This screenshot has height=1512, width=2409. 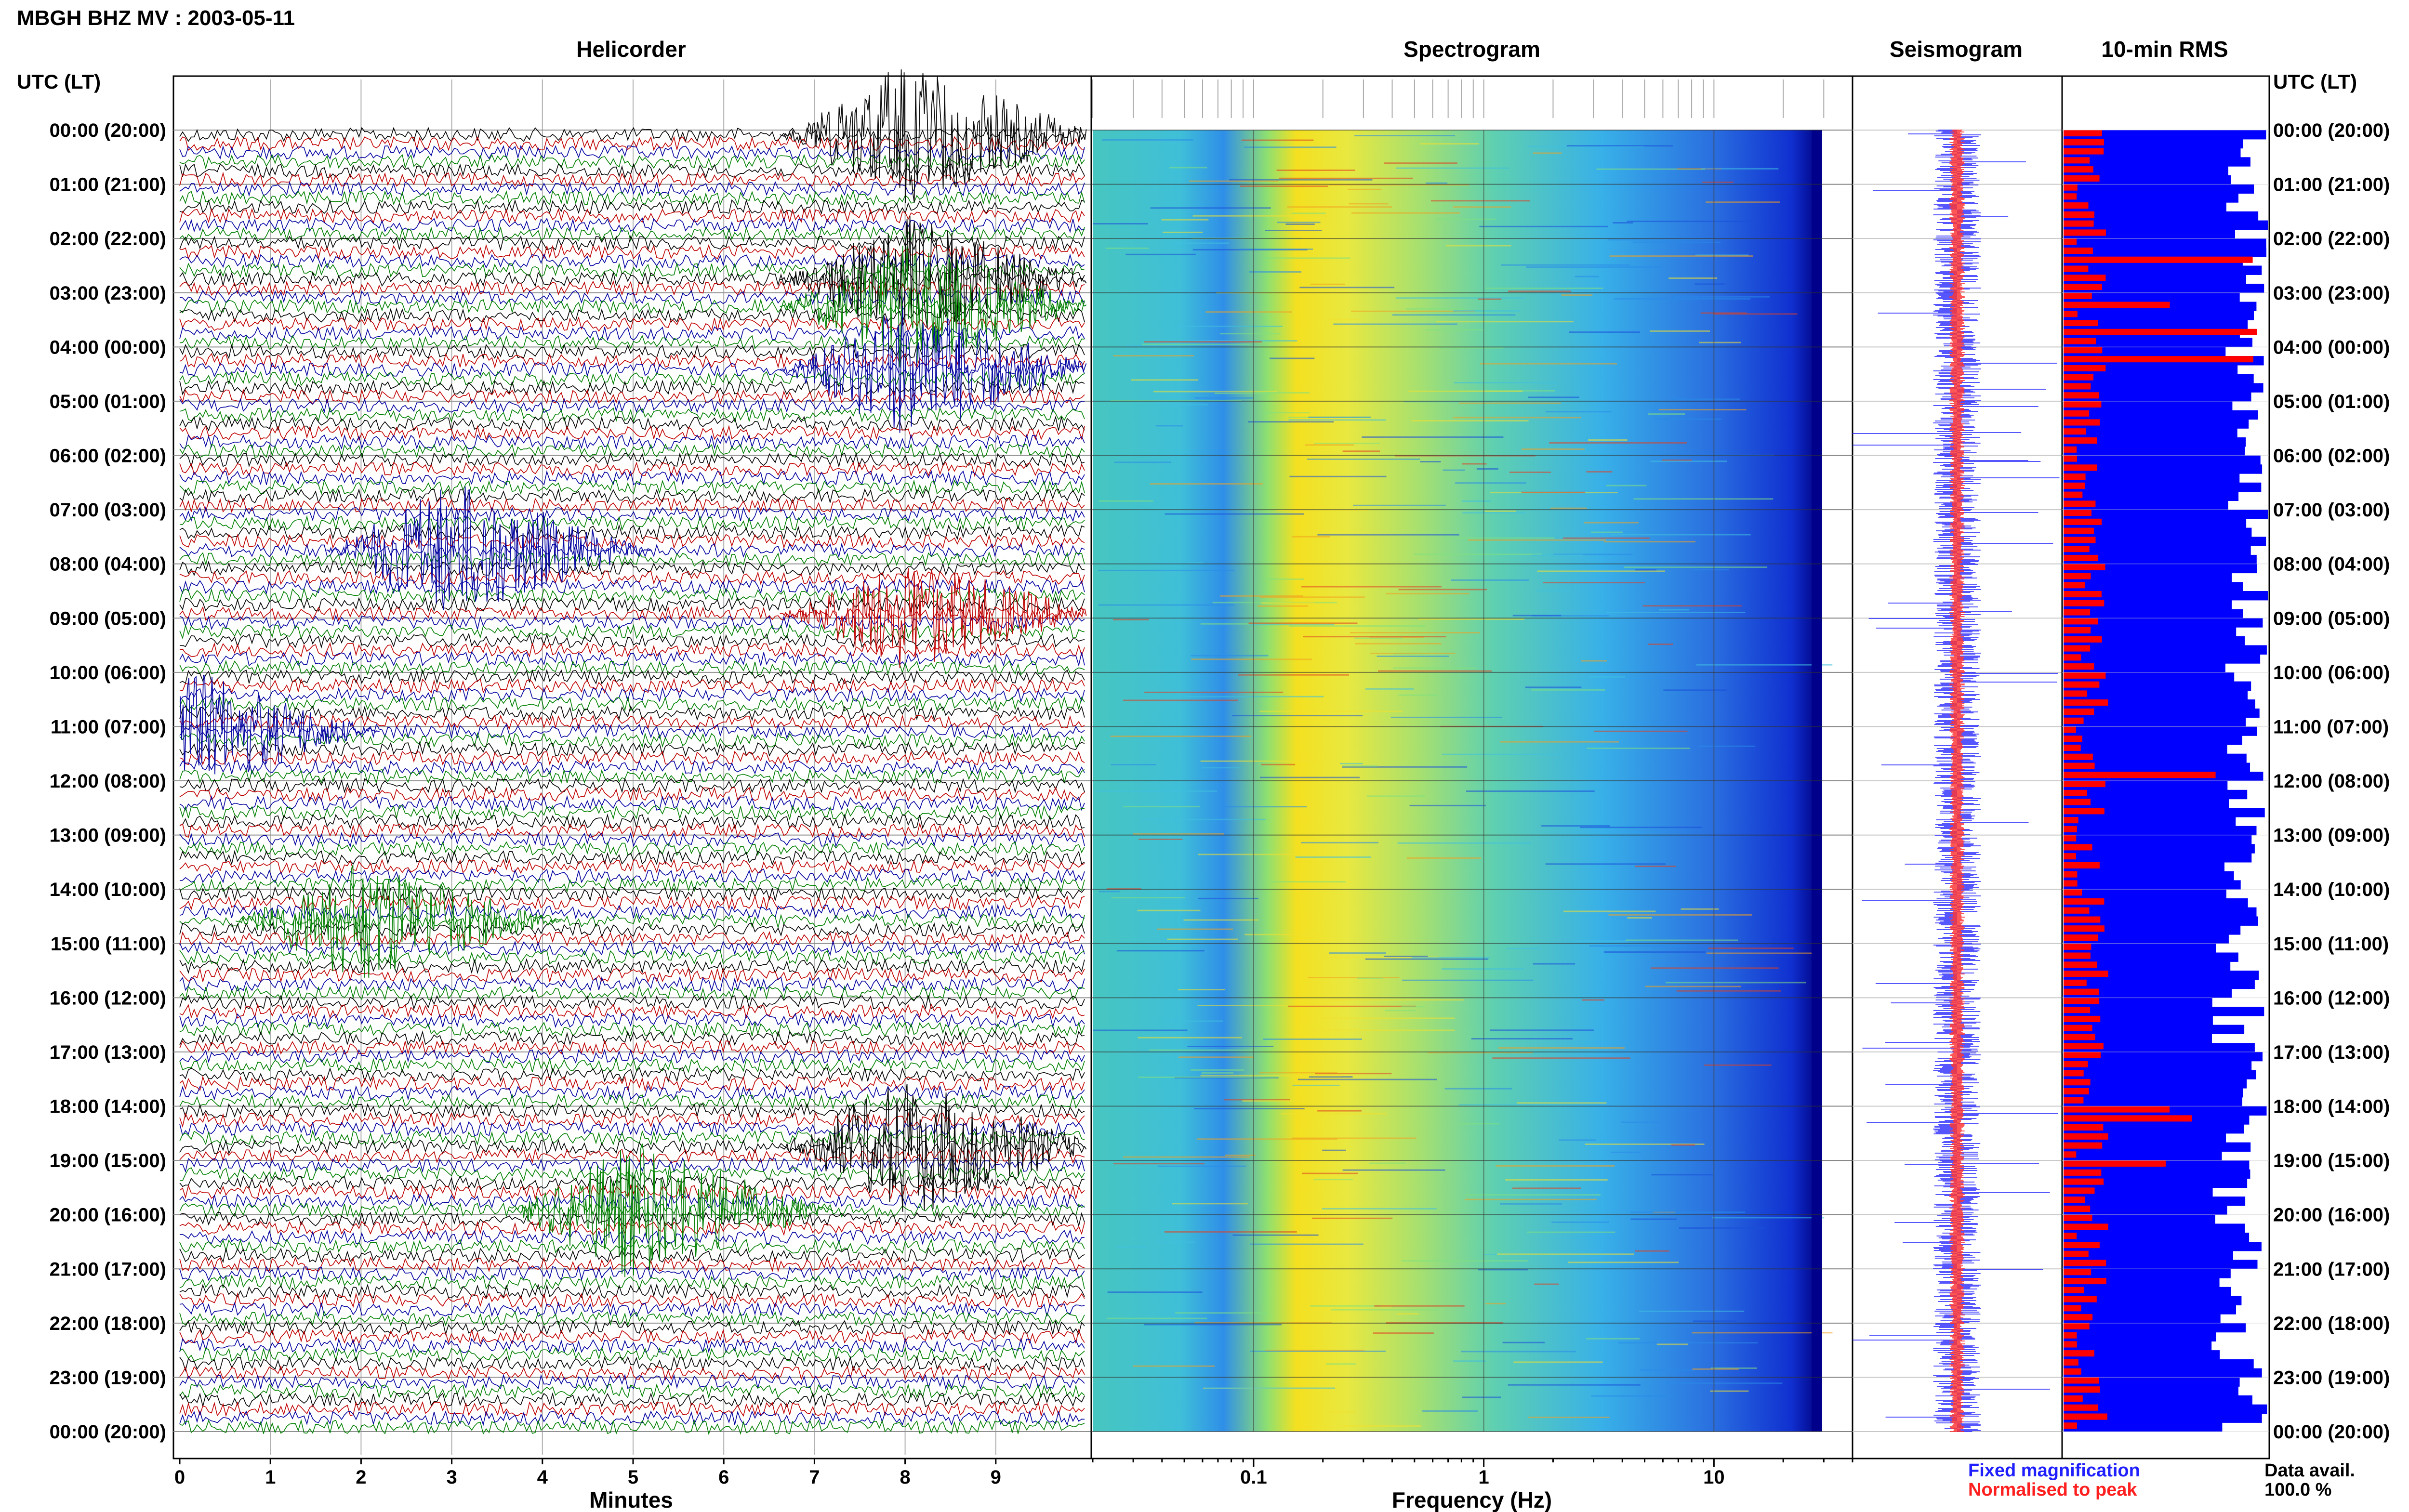 What do you see at coordinates (1471, 49) in the screenshot?
I see `spectrogram-title: Spectrogram` at bounding box center [1471, 49].